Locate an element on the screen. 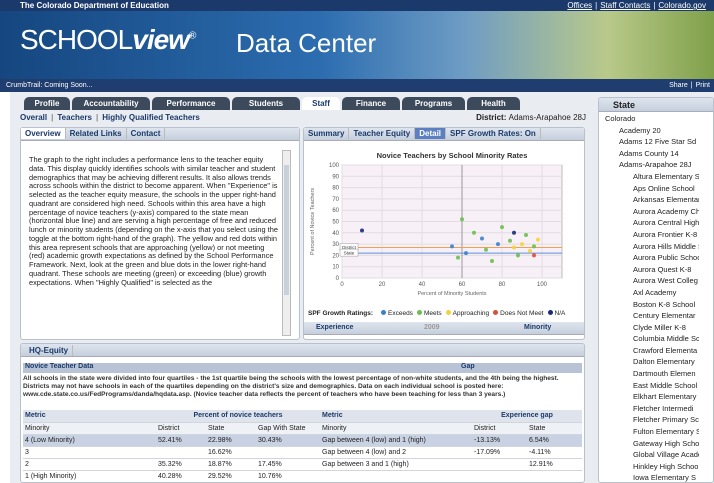 The height and width of the screenshot is (483, 714). school: Aurora West Colleg is located at coordinates (665, 281).